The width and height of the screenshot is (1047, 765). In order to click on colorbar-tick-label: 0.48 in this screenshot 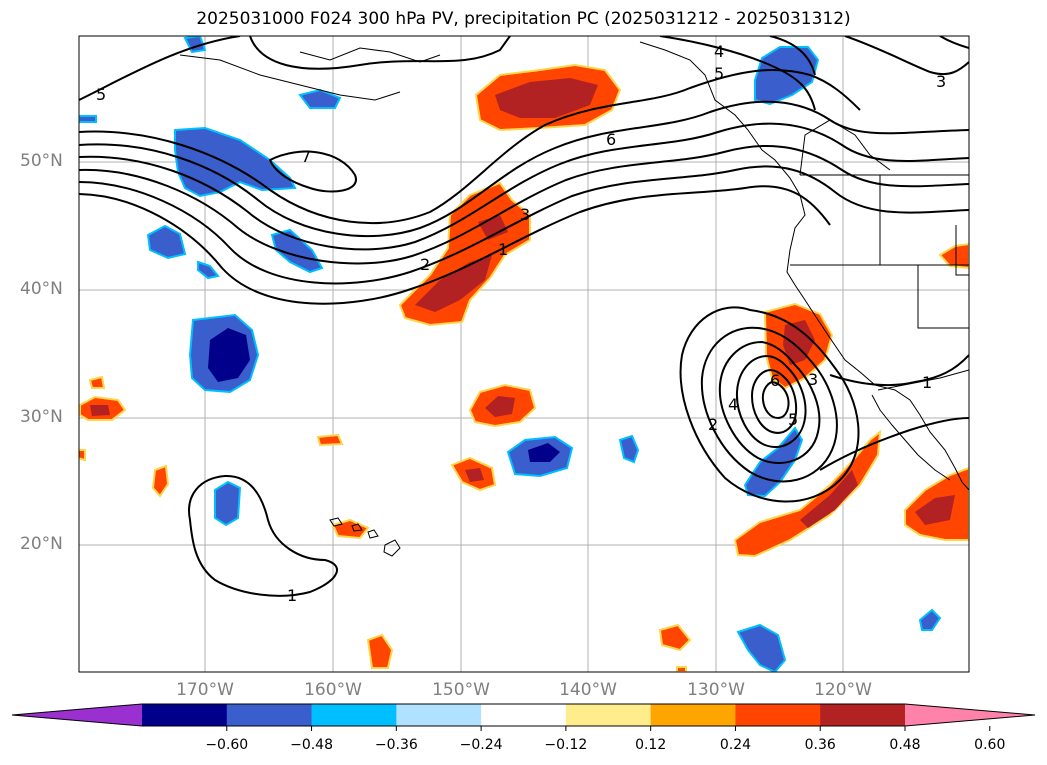, I will do `click(905, 745)`.